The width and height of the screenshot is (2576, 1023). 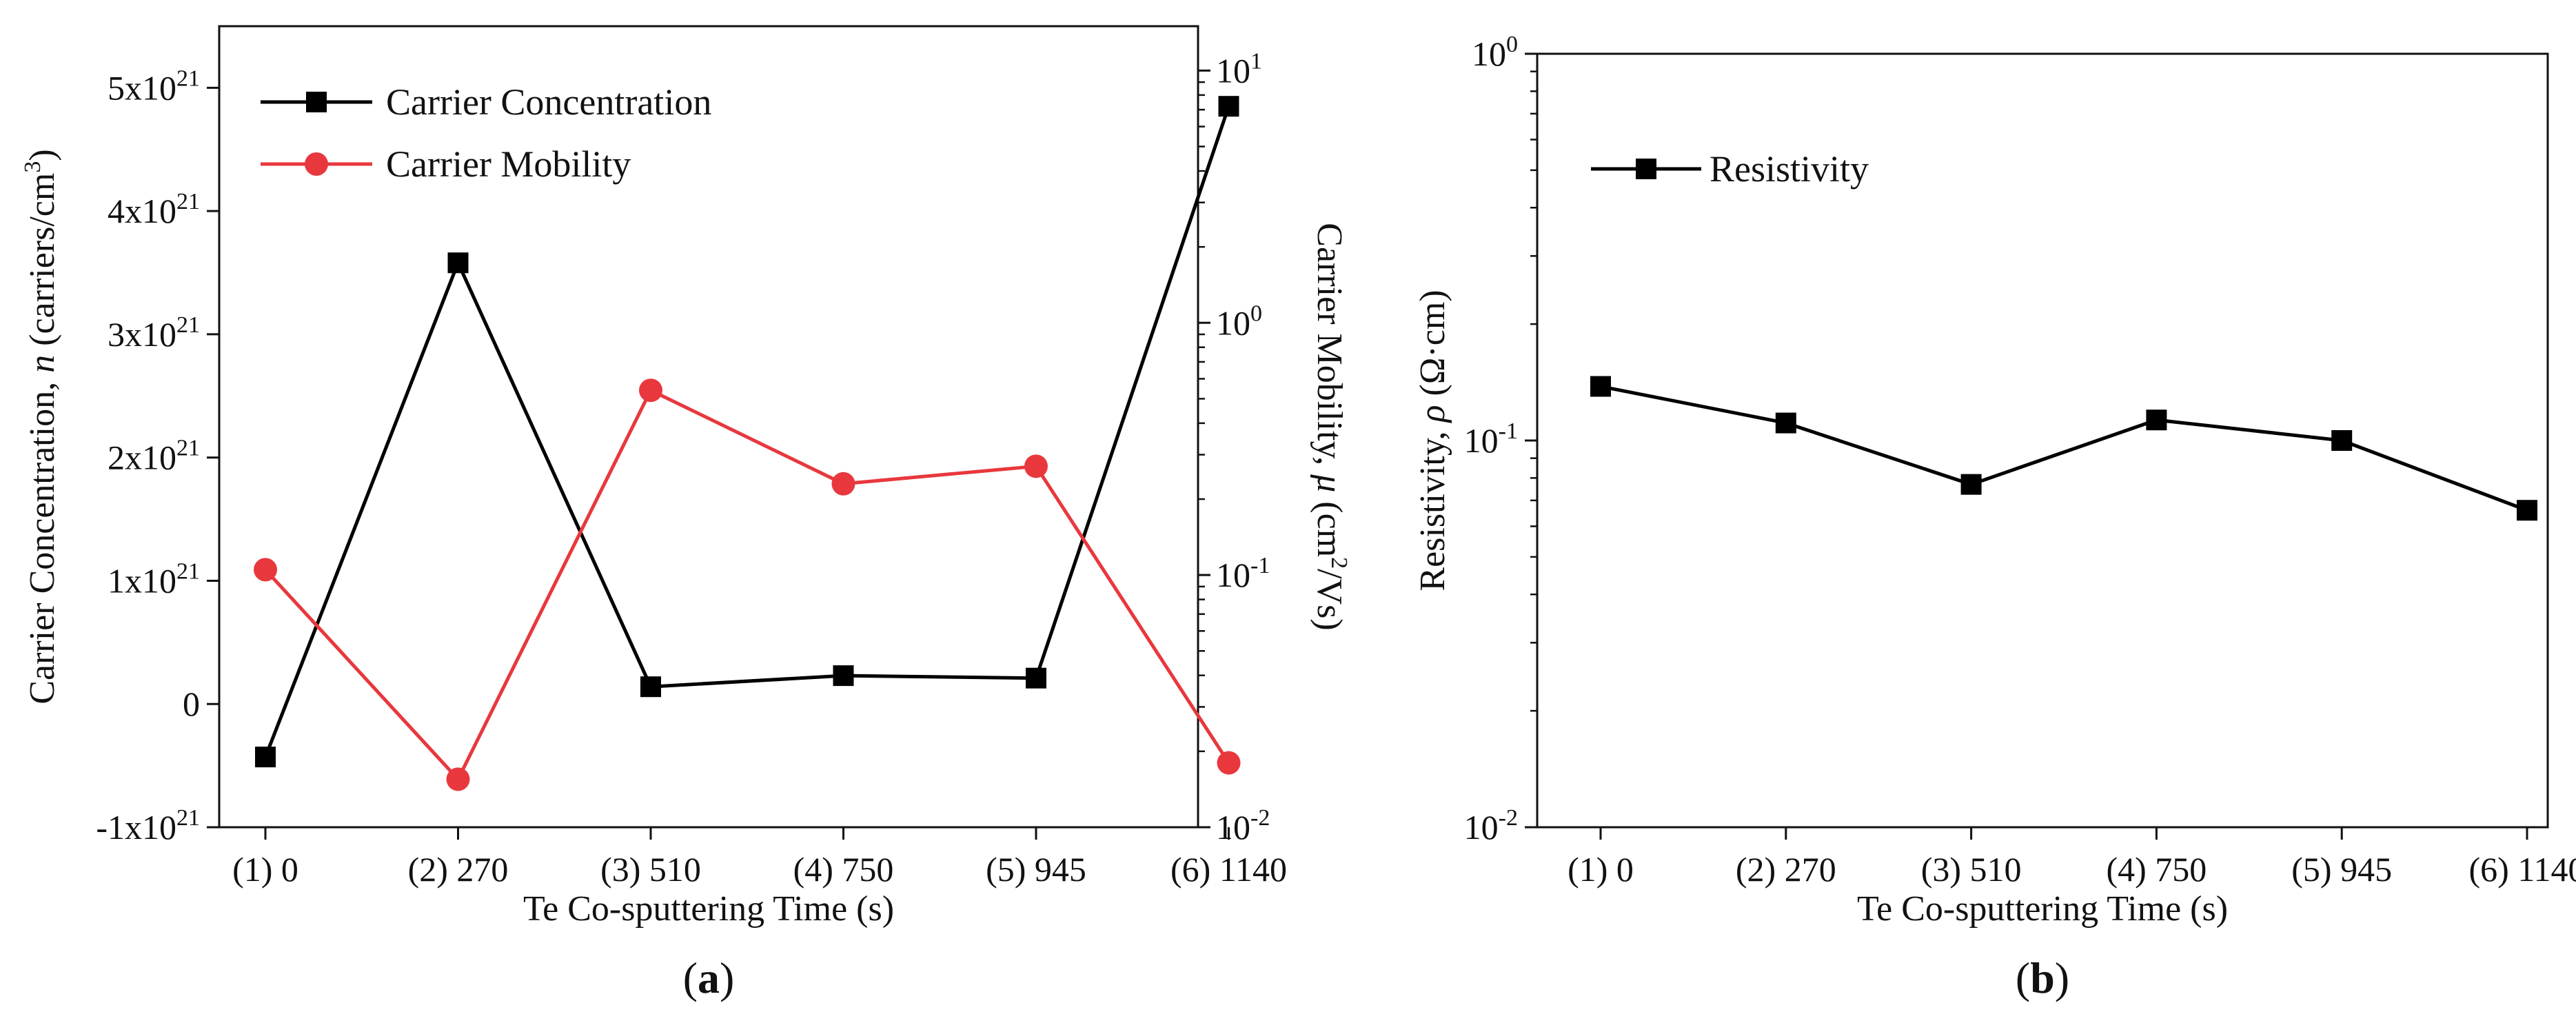 What do you see at coordinates (708, 909) in the screenshot?
I see `p0-x-axis-title: Te Co-sputtering Time (s)` at bounding box center [708, 909].